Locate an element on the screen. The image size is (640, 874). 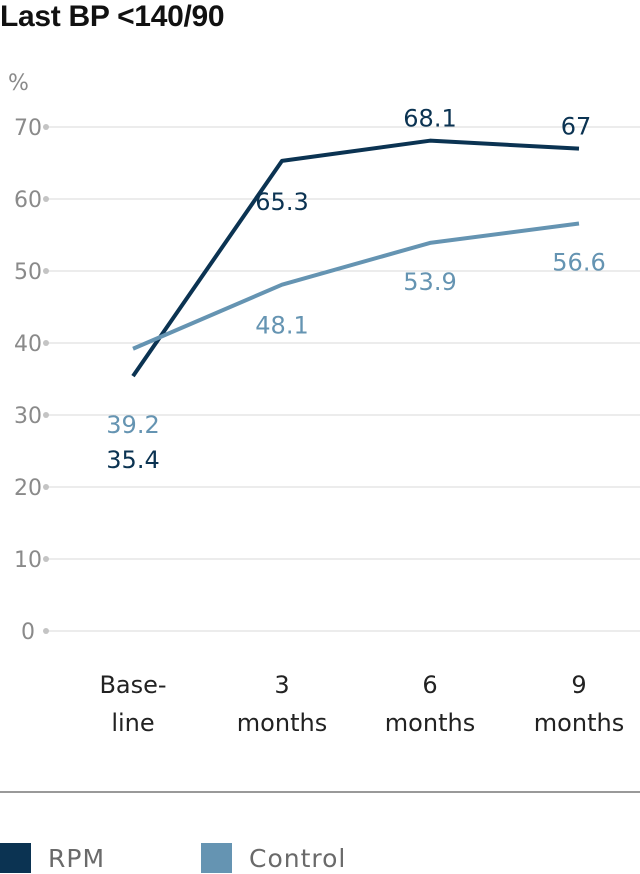
y-tick-label: 60 is located at coordinates (28, 200).